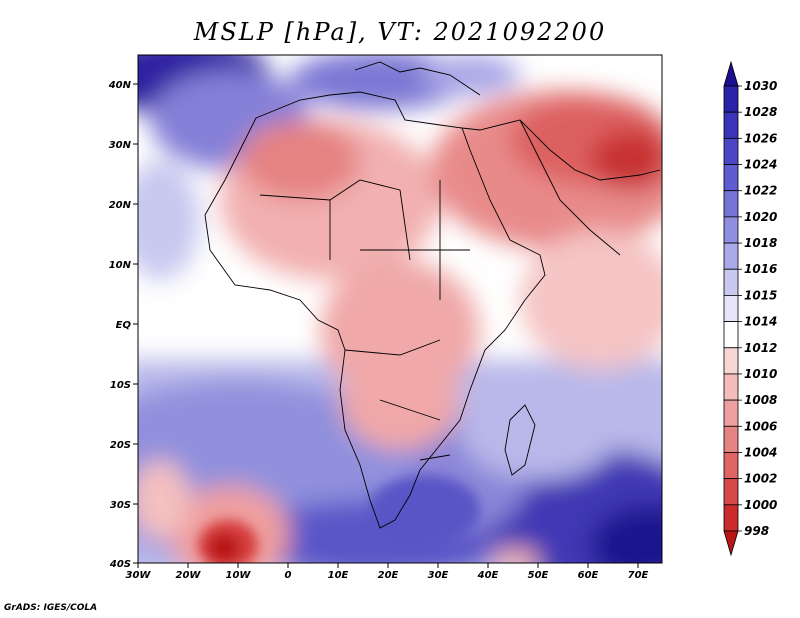 Image resolution: width=800 pixels, height=618 pixels. Describe the element at coordinates (760, 505) in the screenshot. I see `colorbar-label: 1000` at that location.